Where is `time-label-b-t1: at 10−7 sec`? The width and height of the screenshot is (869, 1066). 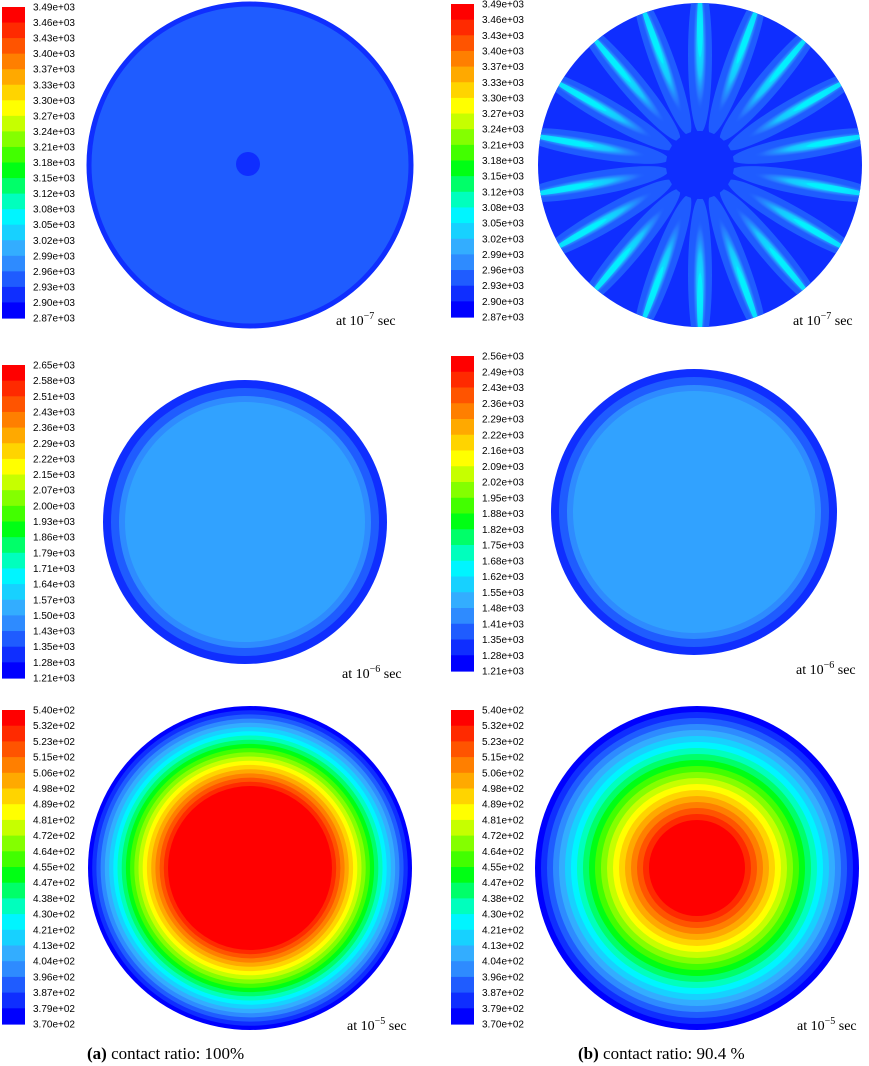
time-label-b-t1: at 10−7 sec is located at coordinates (823, 320).